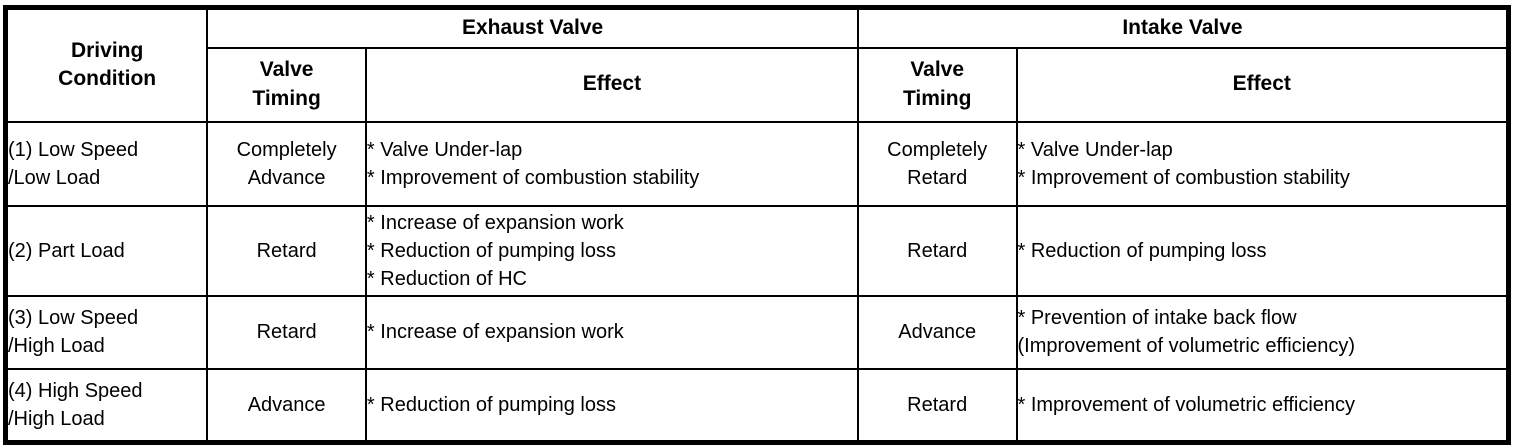  Describe the element at coordinates (1186, 404) in the screenshot. I see `effect-line: * Improvement of volumetric efficiency` at that location.